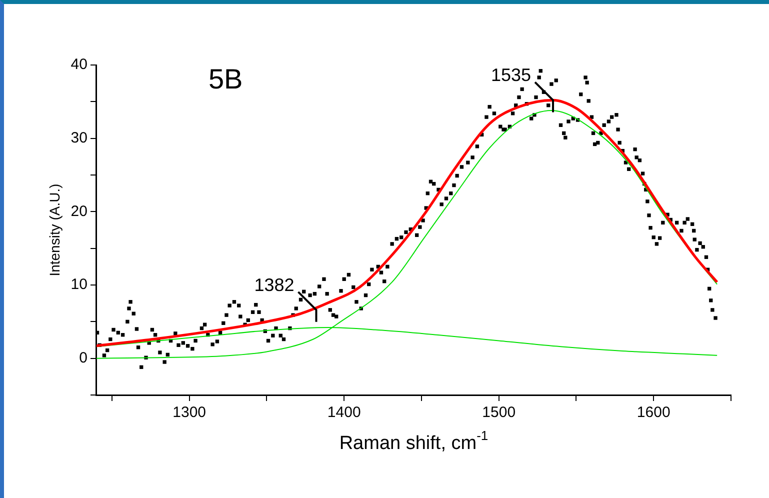 Image resolution: width=769 pixels, height=498 pixels. I want to click on y-tick-label: 0, so click(83, 357).